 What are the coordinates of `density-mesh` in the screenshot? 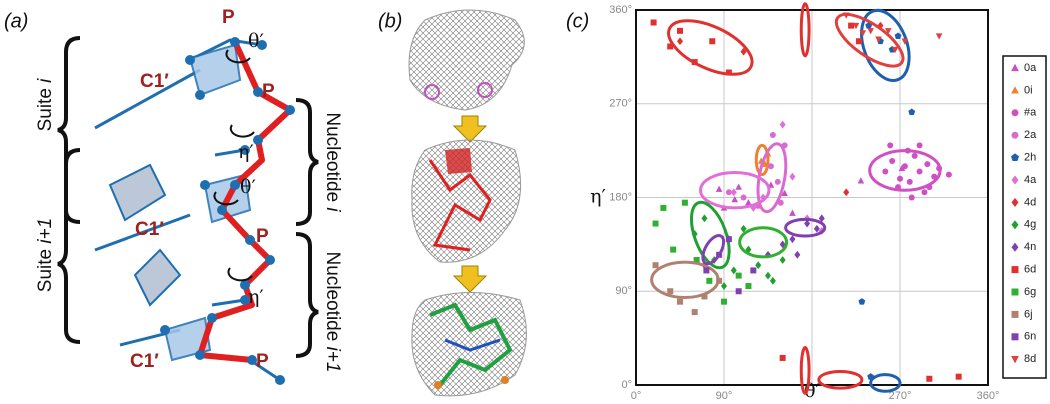 It's located at (469, 344).